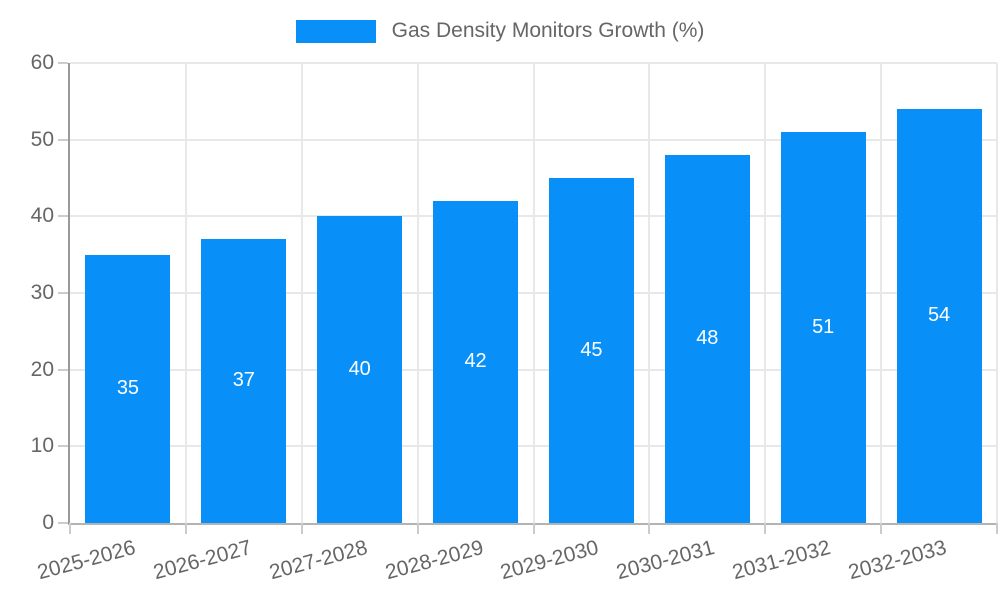 The height and width of the screenshot is (600, 1000). I want to click on bar-value-label: 42, so click(475, 361).